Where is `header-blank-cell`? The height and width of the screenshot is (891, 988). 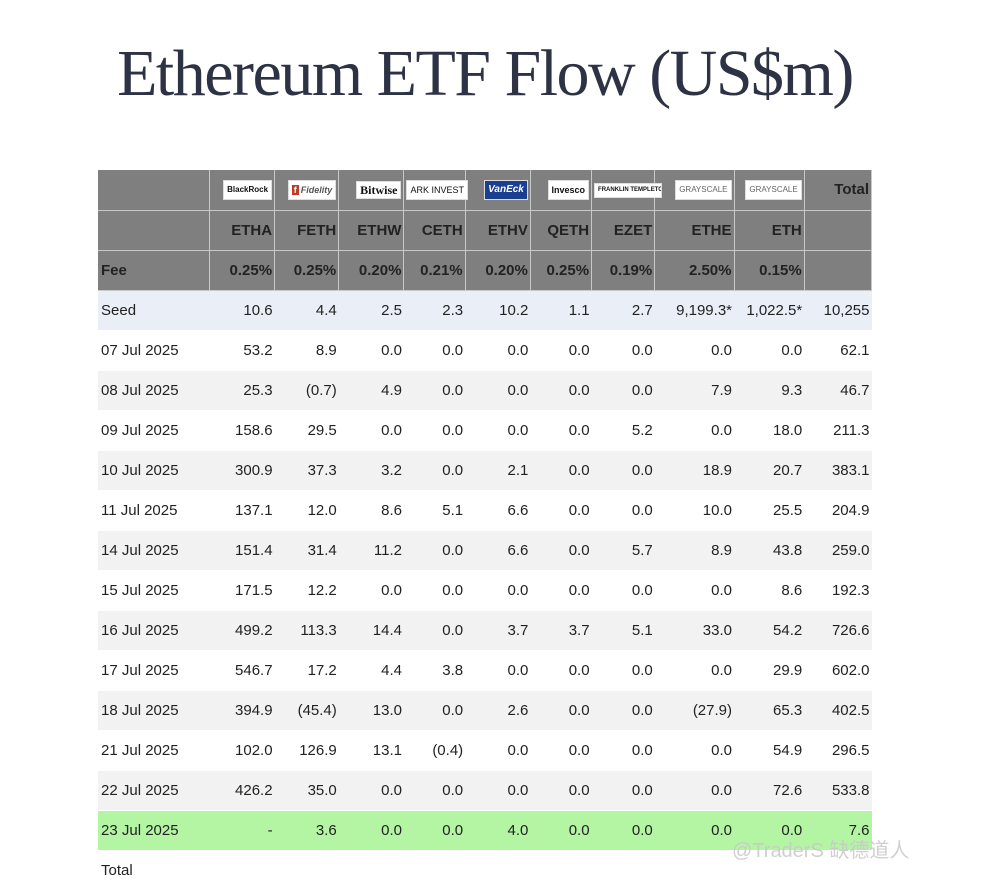
header-blank-cell is located at coordinates (154, 190).